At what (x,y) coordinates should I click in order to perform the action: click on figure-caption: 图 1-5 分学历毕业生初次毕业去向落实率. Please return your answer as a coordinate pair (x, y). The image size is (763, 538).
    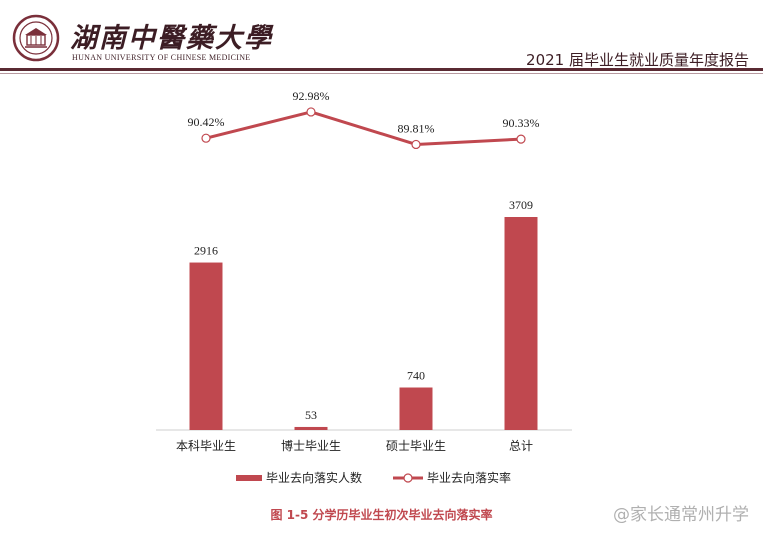
    Looking at the image, I should click on (381, 515).